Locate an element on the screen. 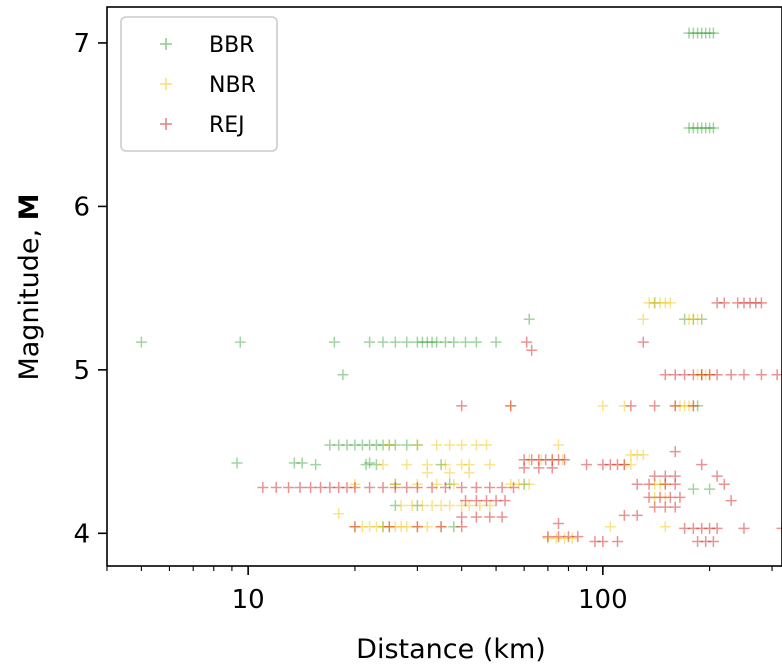 This screenshot has height=666, width=782. legend-box is located at coordinates (199, 84).